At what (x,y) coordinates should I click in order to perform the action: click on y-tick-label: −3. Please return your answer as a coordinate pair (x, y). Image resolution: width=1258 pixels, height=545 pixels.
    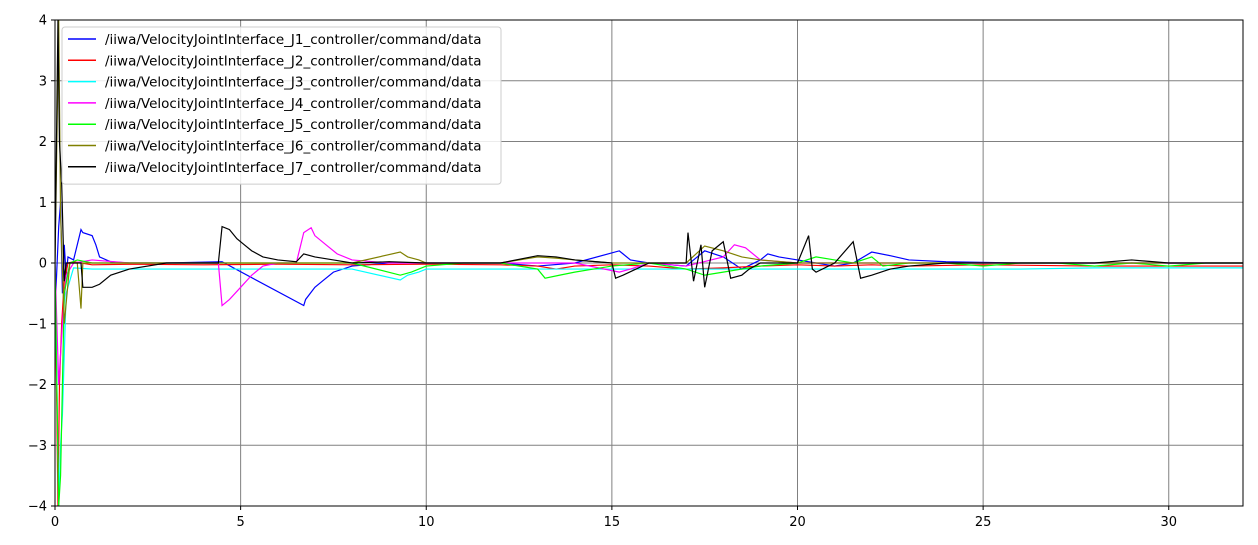
    Looking at the image, I should click on (37, 446).